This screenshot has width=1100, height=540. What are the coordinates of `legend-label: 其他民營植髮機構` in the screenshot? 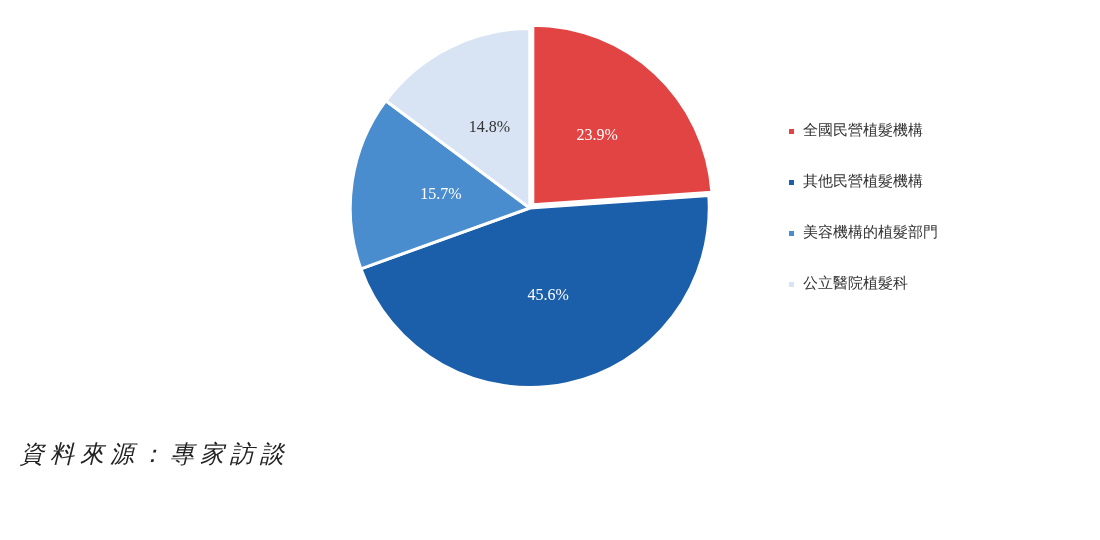 It's located at (863, 181).